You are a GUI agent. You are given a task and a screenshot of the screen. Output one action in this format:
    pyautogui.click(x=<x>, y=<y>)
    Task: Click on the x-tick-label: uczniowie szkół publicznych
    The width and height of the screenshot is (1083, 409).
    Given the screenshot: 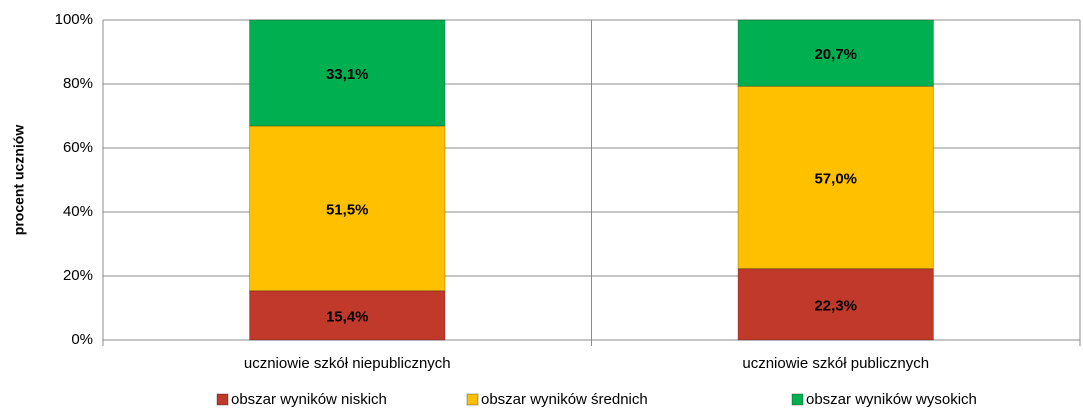 What is the action you would take?
    pyautogui.click(x=835, y=363)
    